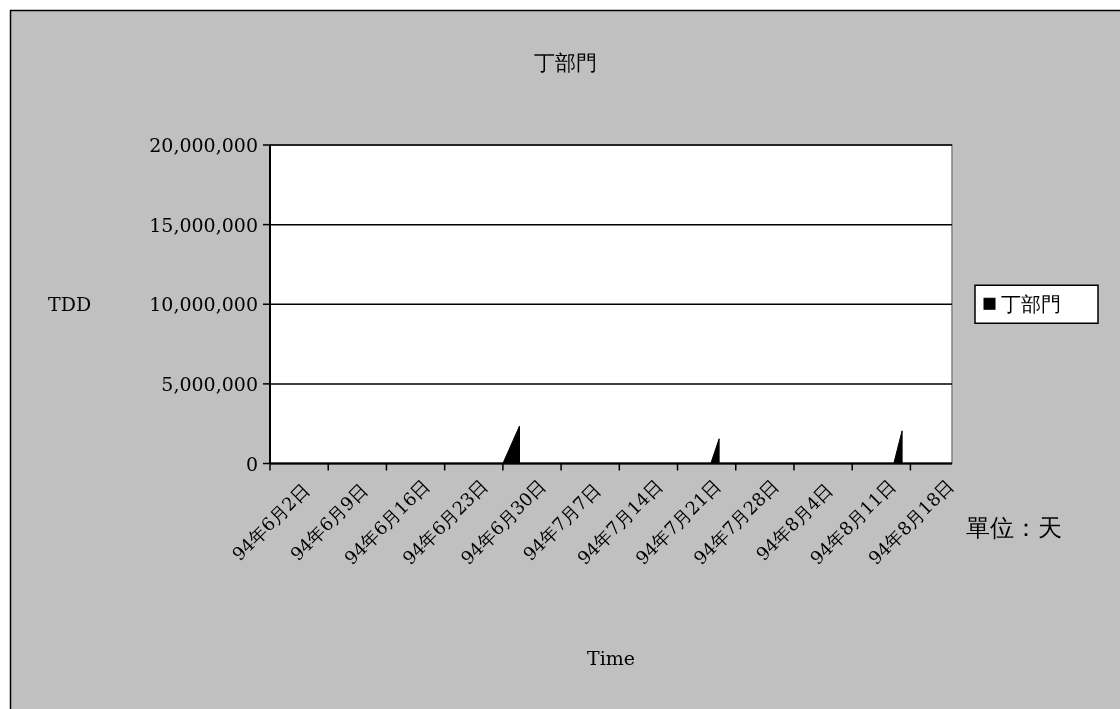 The height and width of the screenshot is (709, 1120). Describe the element at coordinates (70, 304) in the screenshot. I see `y-axis-title: TDD` at that location.